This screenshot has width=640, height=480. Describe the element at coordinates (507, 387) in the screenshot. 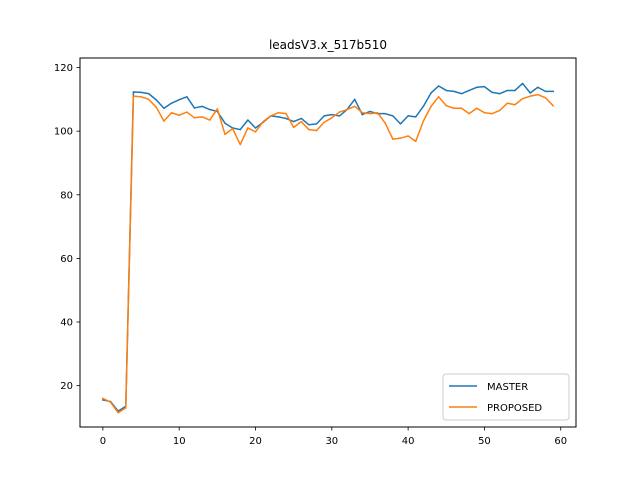

I see `legend-label-master: MASTER` at that location.